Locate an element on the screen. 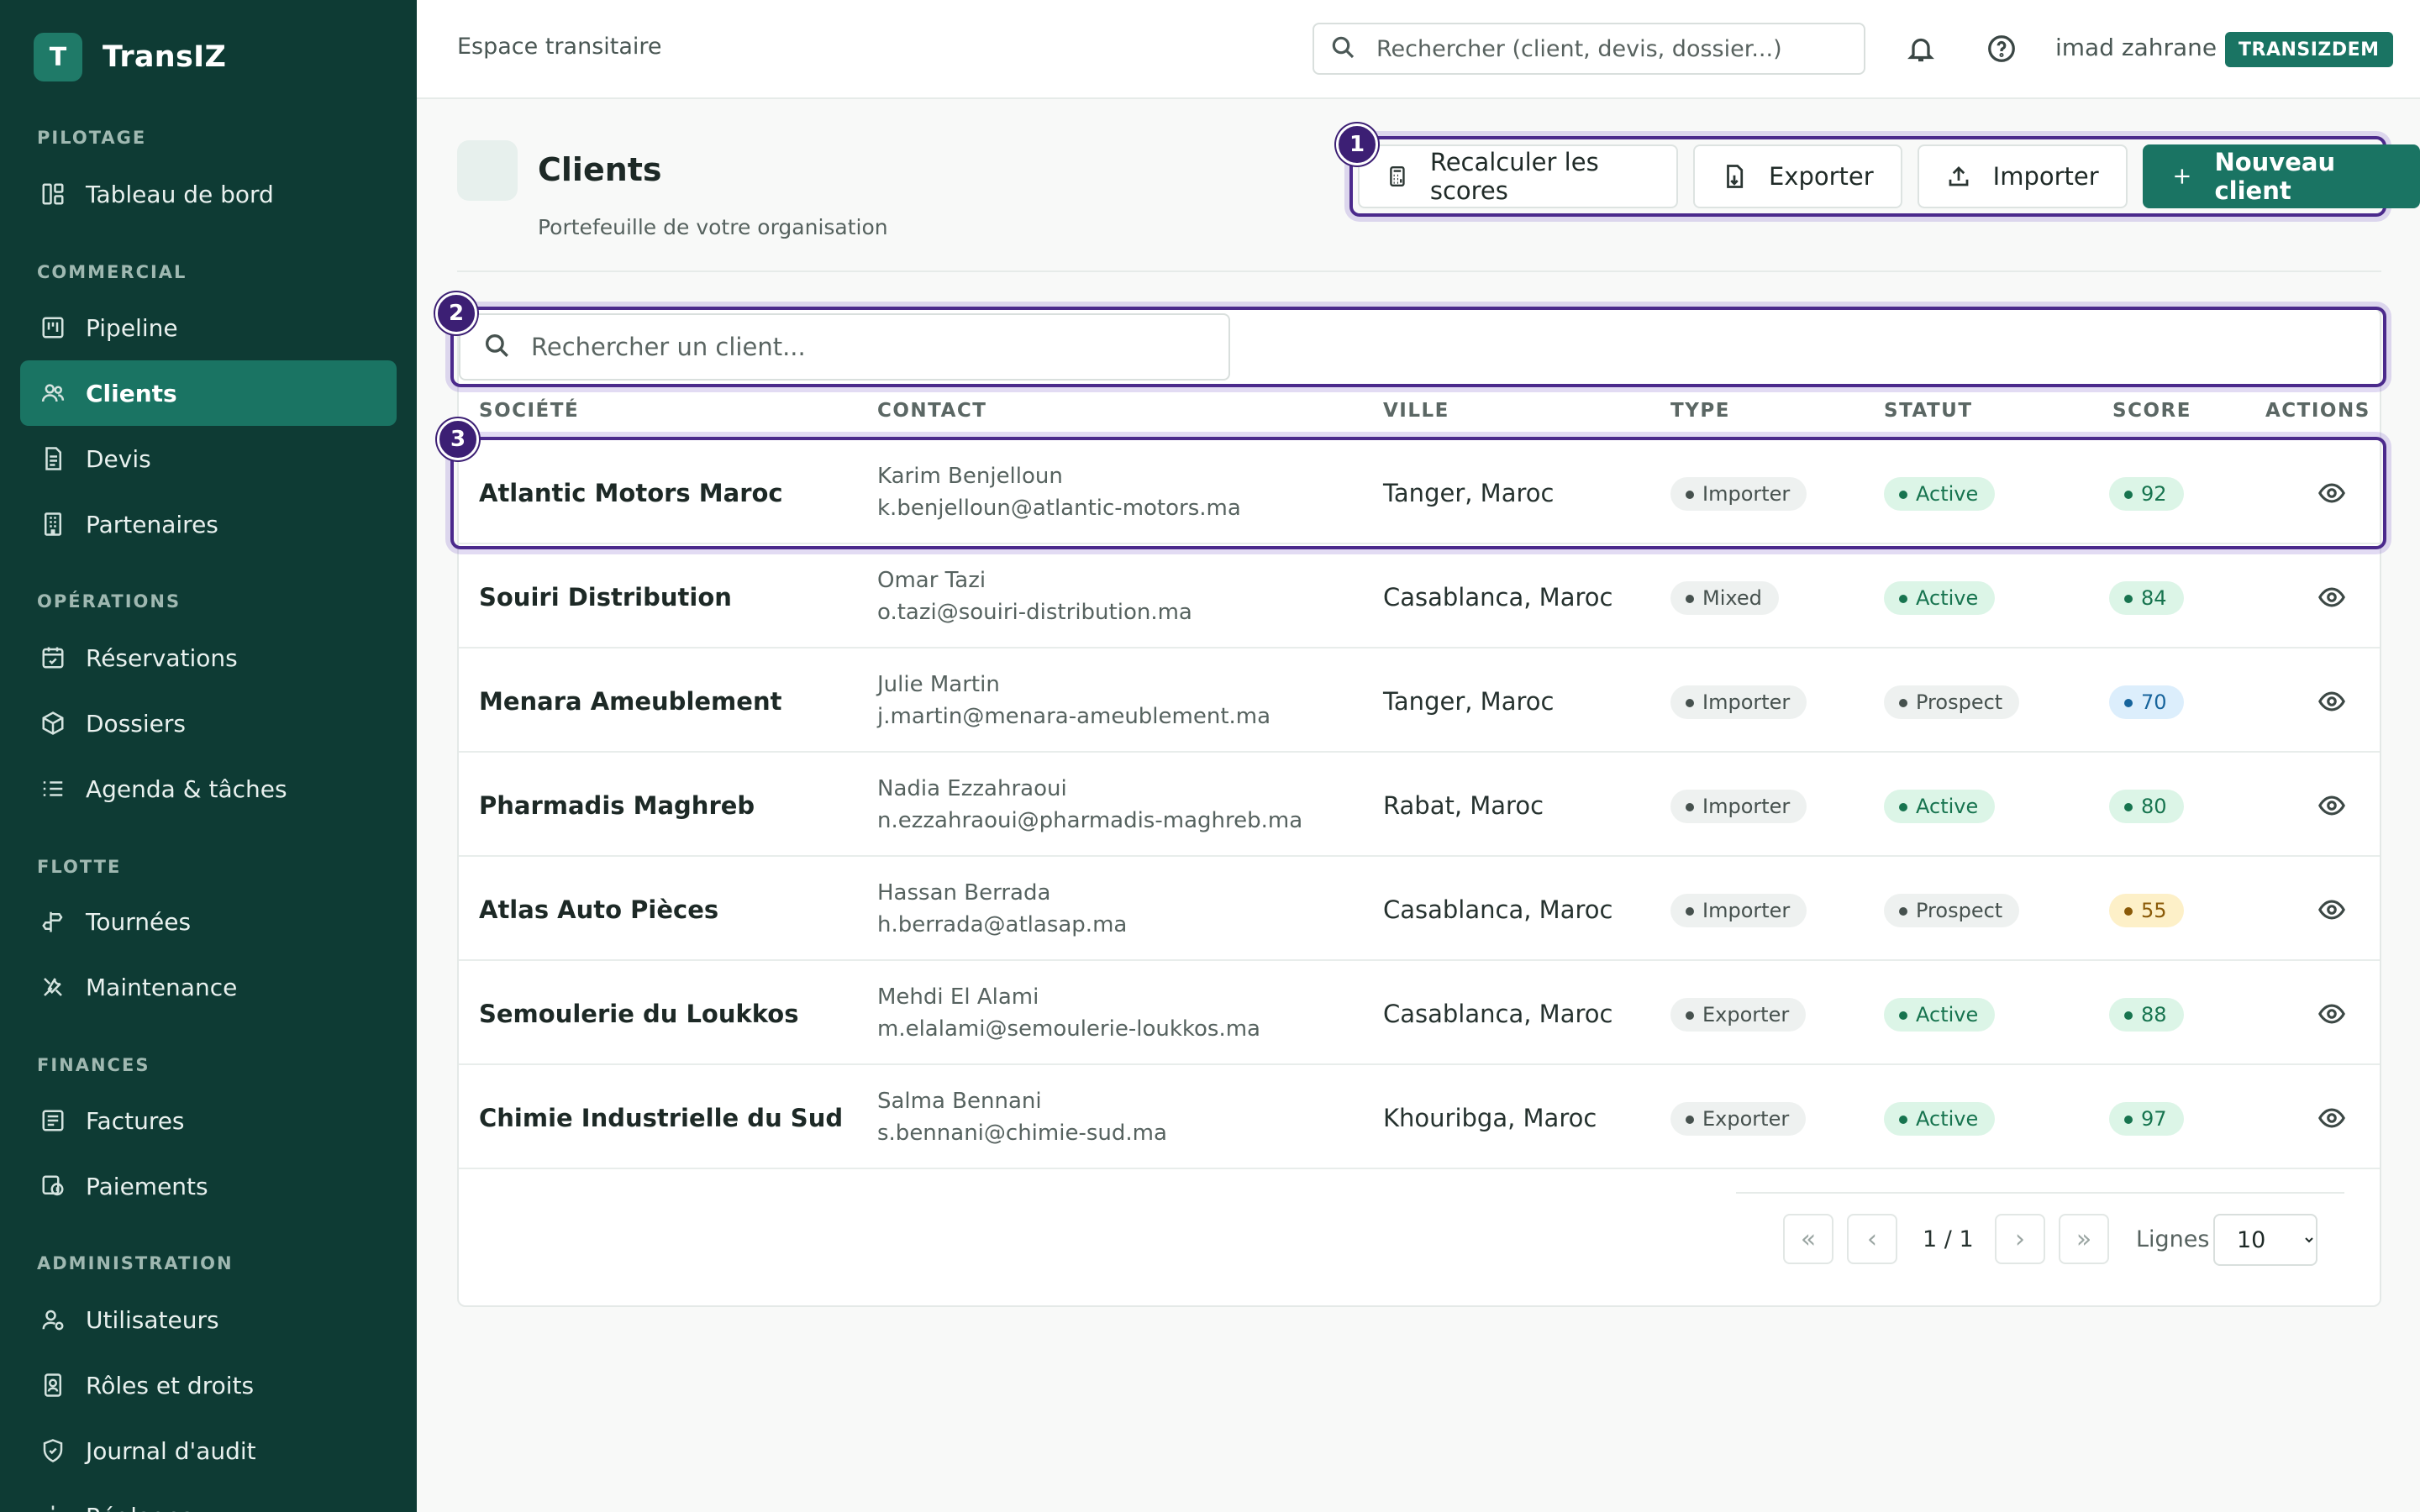  sidebar-item-tableau-de-bord: Tableau de bord is located at coordinates (208, 194).